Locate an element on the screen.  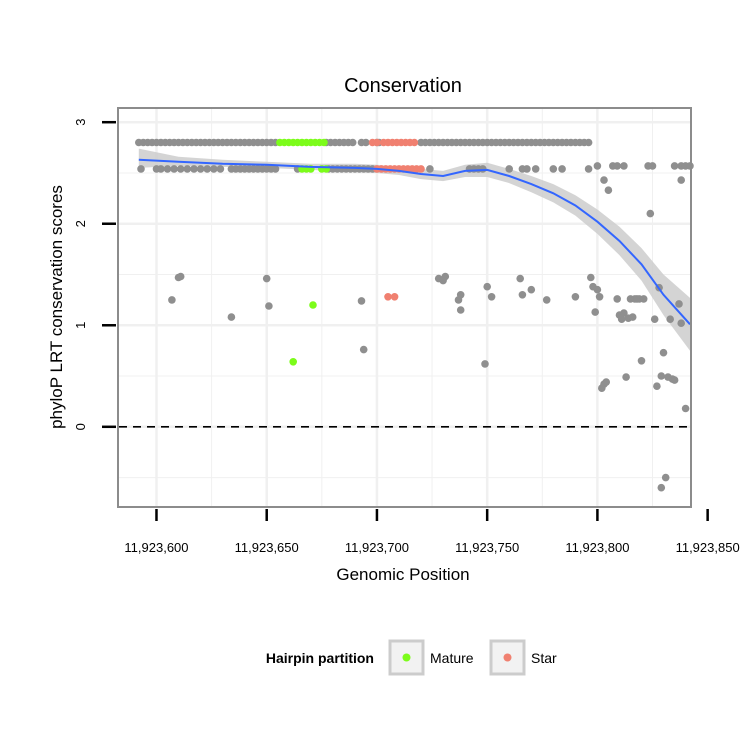
x-tick-label: 11,923,700 is located at coordinates (377, 547).